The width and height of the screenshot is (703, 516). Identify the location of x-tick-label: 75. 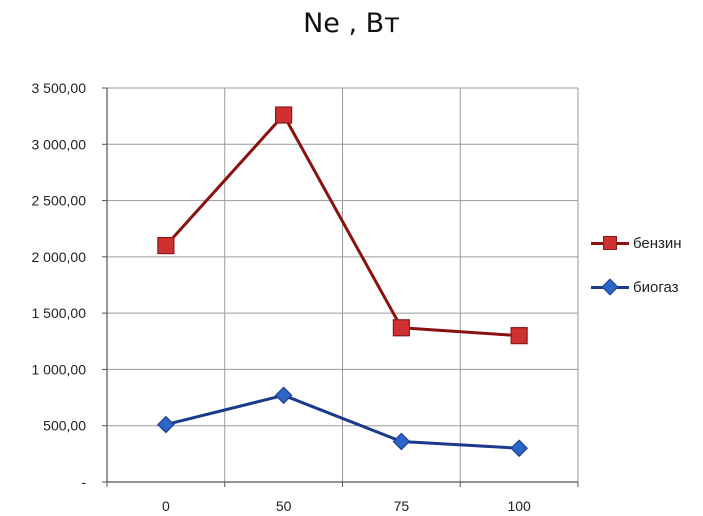
(402, 506).